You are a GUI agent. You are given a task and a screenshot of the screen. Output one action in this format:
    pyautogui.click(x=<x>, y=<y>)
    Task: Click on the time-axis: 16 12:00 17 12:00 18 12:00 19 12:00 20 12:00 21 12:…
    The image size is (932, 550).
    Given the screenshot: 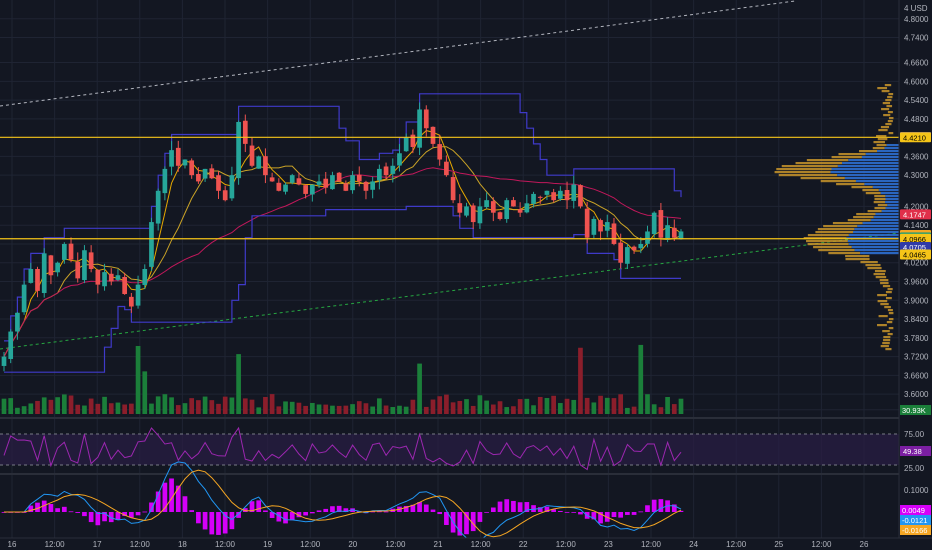 What is the action you would take?
    pyautogui.click(x=466, y=543)
    